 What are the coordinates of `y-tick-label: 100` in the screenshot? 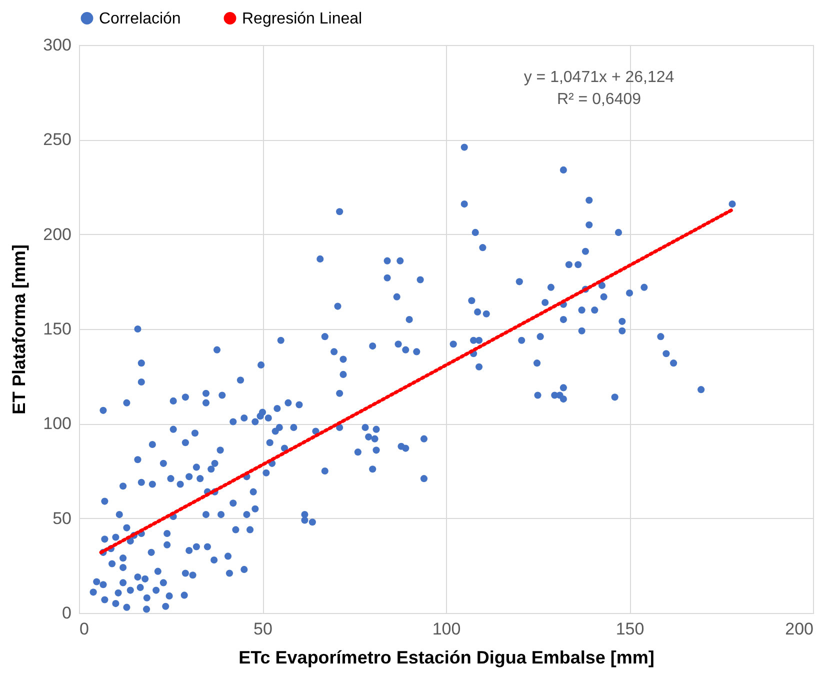 It's located at (57, 424).